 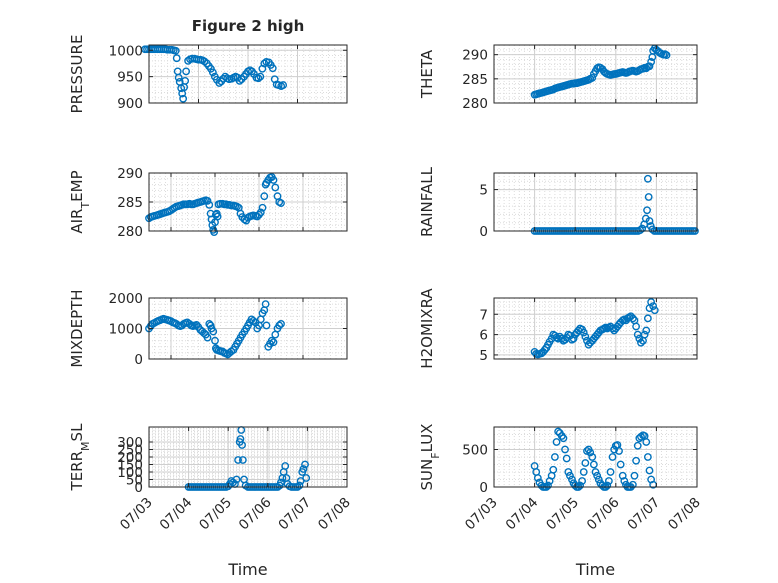 I want to click on panel-air-temp-ytick-label: 280, so click(x=130, y=232).